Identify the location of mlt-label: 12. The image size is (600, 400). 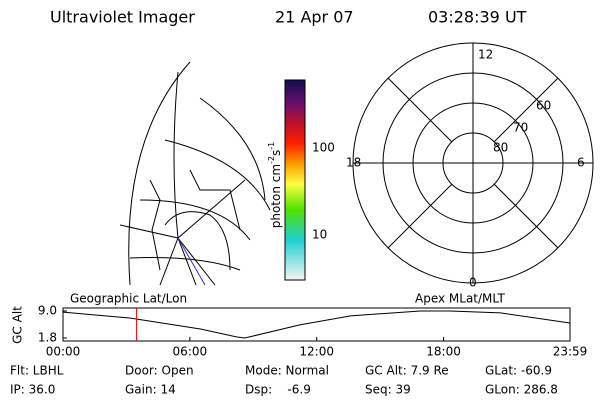
(485, 55).